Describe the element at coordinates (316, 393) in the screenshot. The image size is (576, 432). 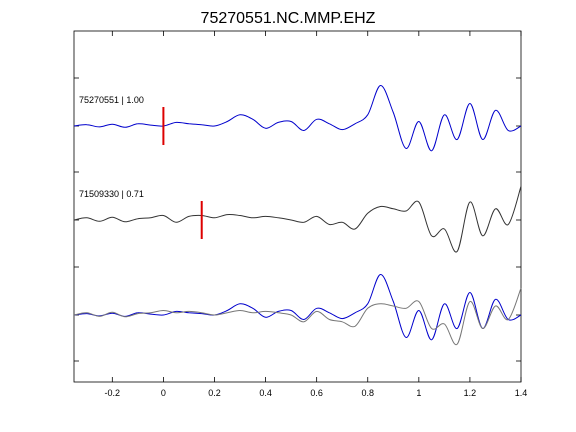
I see `x-tick-label: 0.6` at that location.